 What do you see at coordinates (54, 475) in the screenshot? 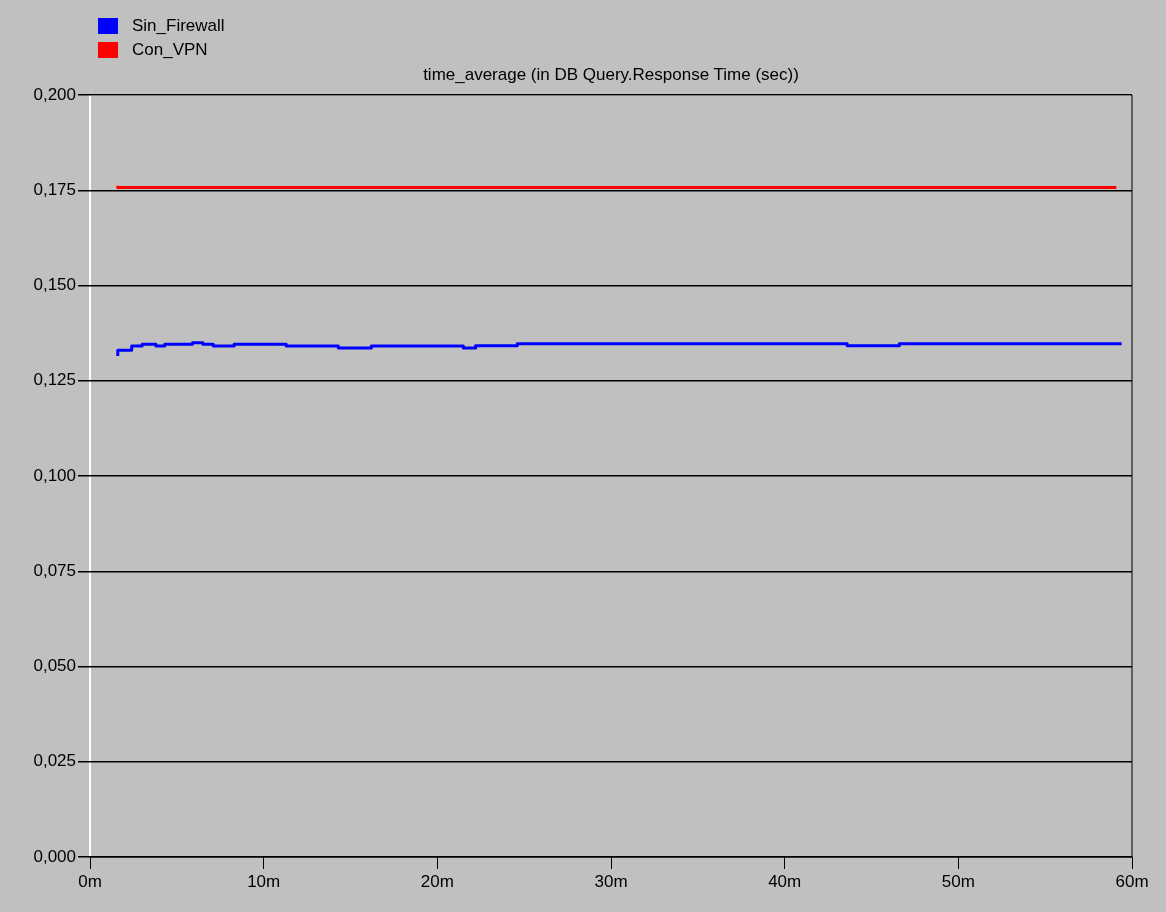
I see `y-tick-label: 0,100` at bounding box center [54, 475].